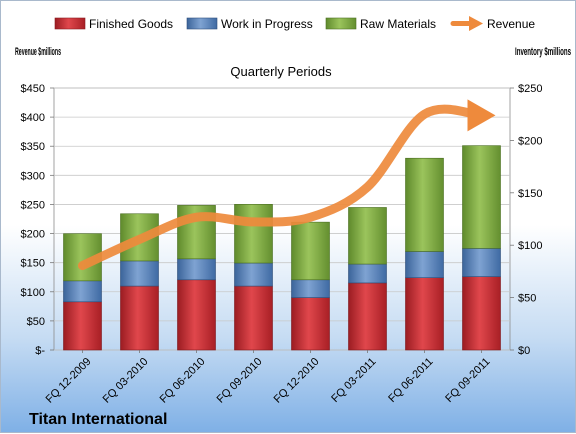 Image resolution: width=576 pixels, height=434 pixels. What do you see at coordinates (467, 380) in the screenshot?
I see `x-tick-label: FQ 09-2011` at bounding box center [467, 380].